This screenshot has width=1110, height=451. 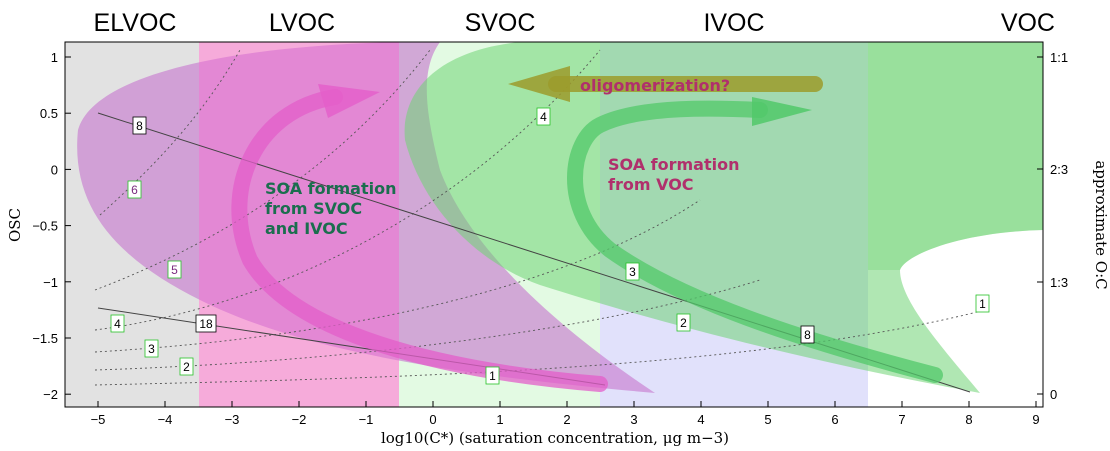 I want to click on carbon-label-green-1a: 1, so click(x=492, y=375).